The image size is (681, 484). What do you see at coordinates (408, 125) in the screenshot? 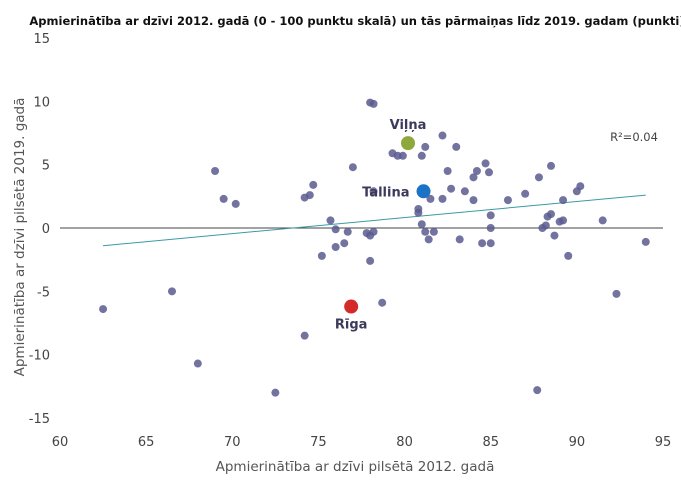
I see `city-label: Viļņa` at bounding box center [408, 125].